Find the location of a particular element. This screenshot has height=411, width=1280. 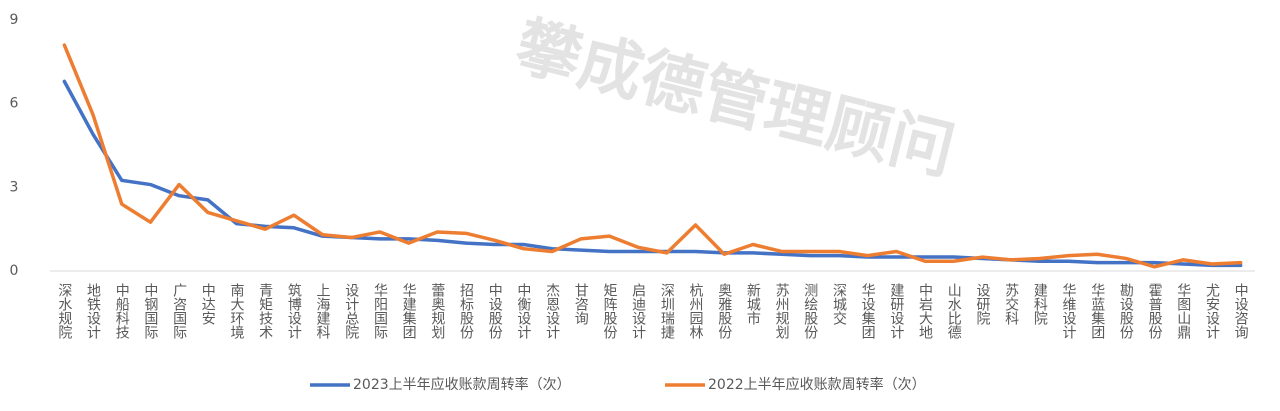

x-tick-label: 华图山鼎 is located at coordinates (1183, 311).